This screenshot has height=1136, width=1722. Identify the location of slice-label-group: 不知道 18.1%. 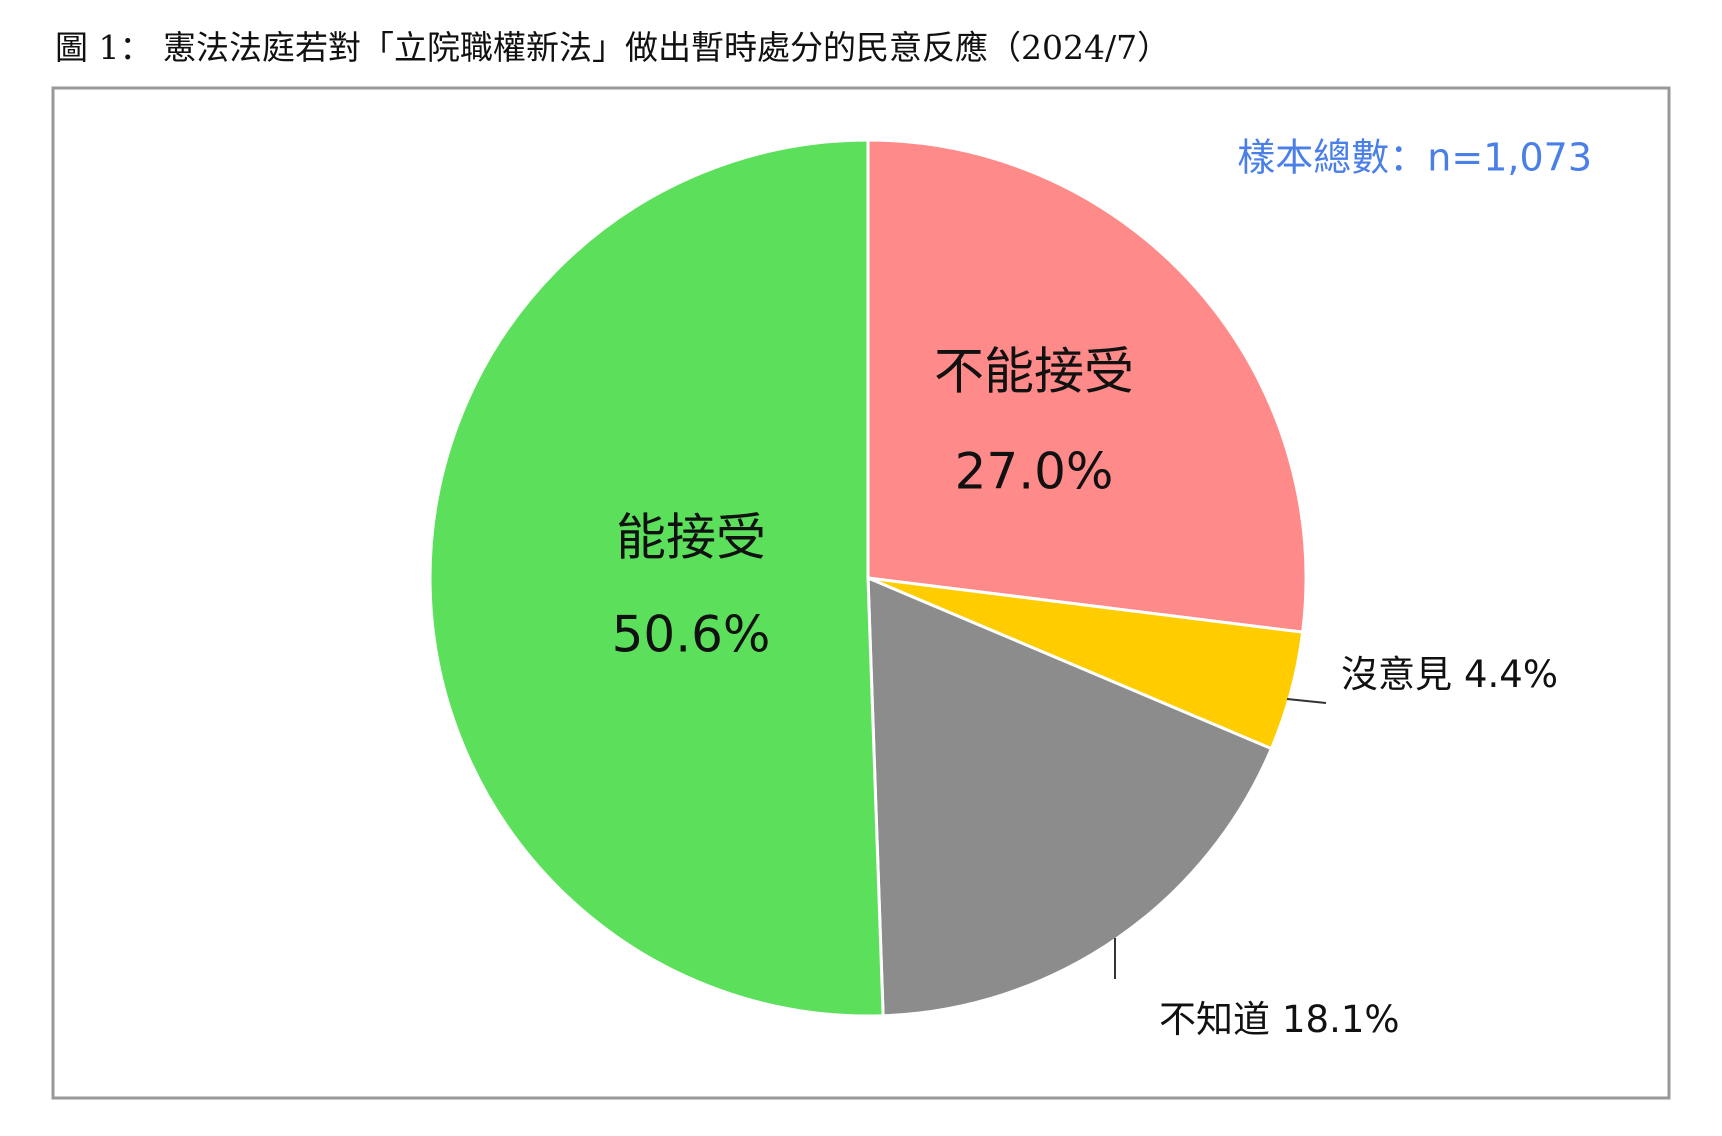
(1279, 1019).